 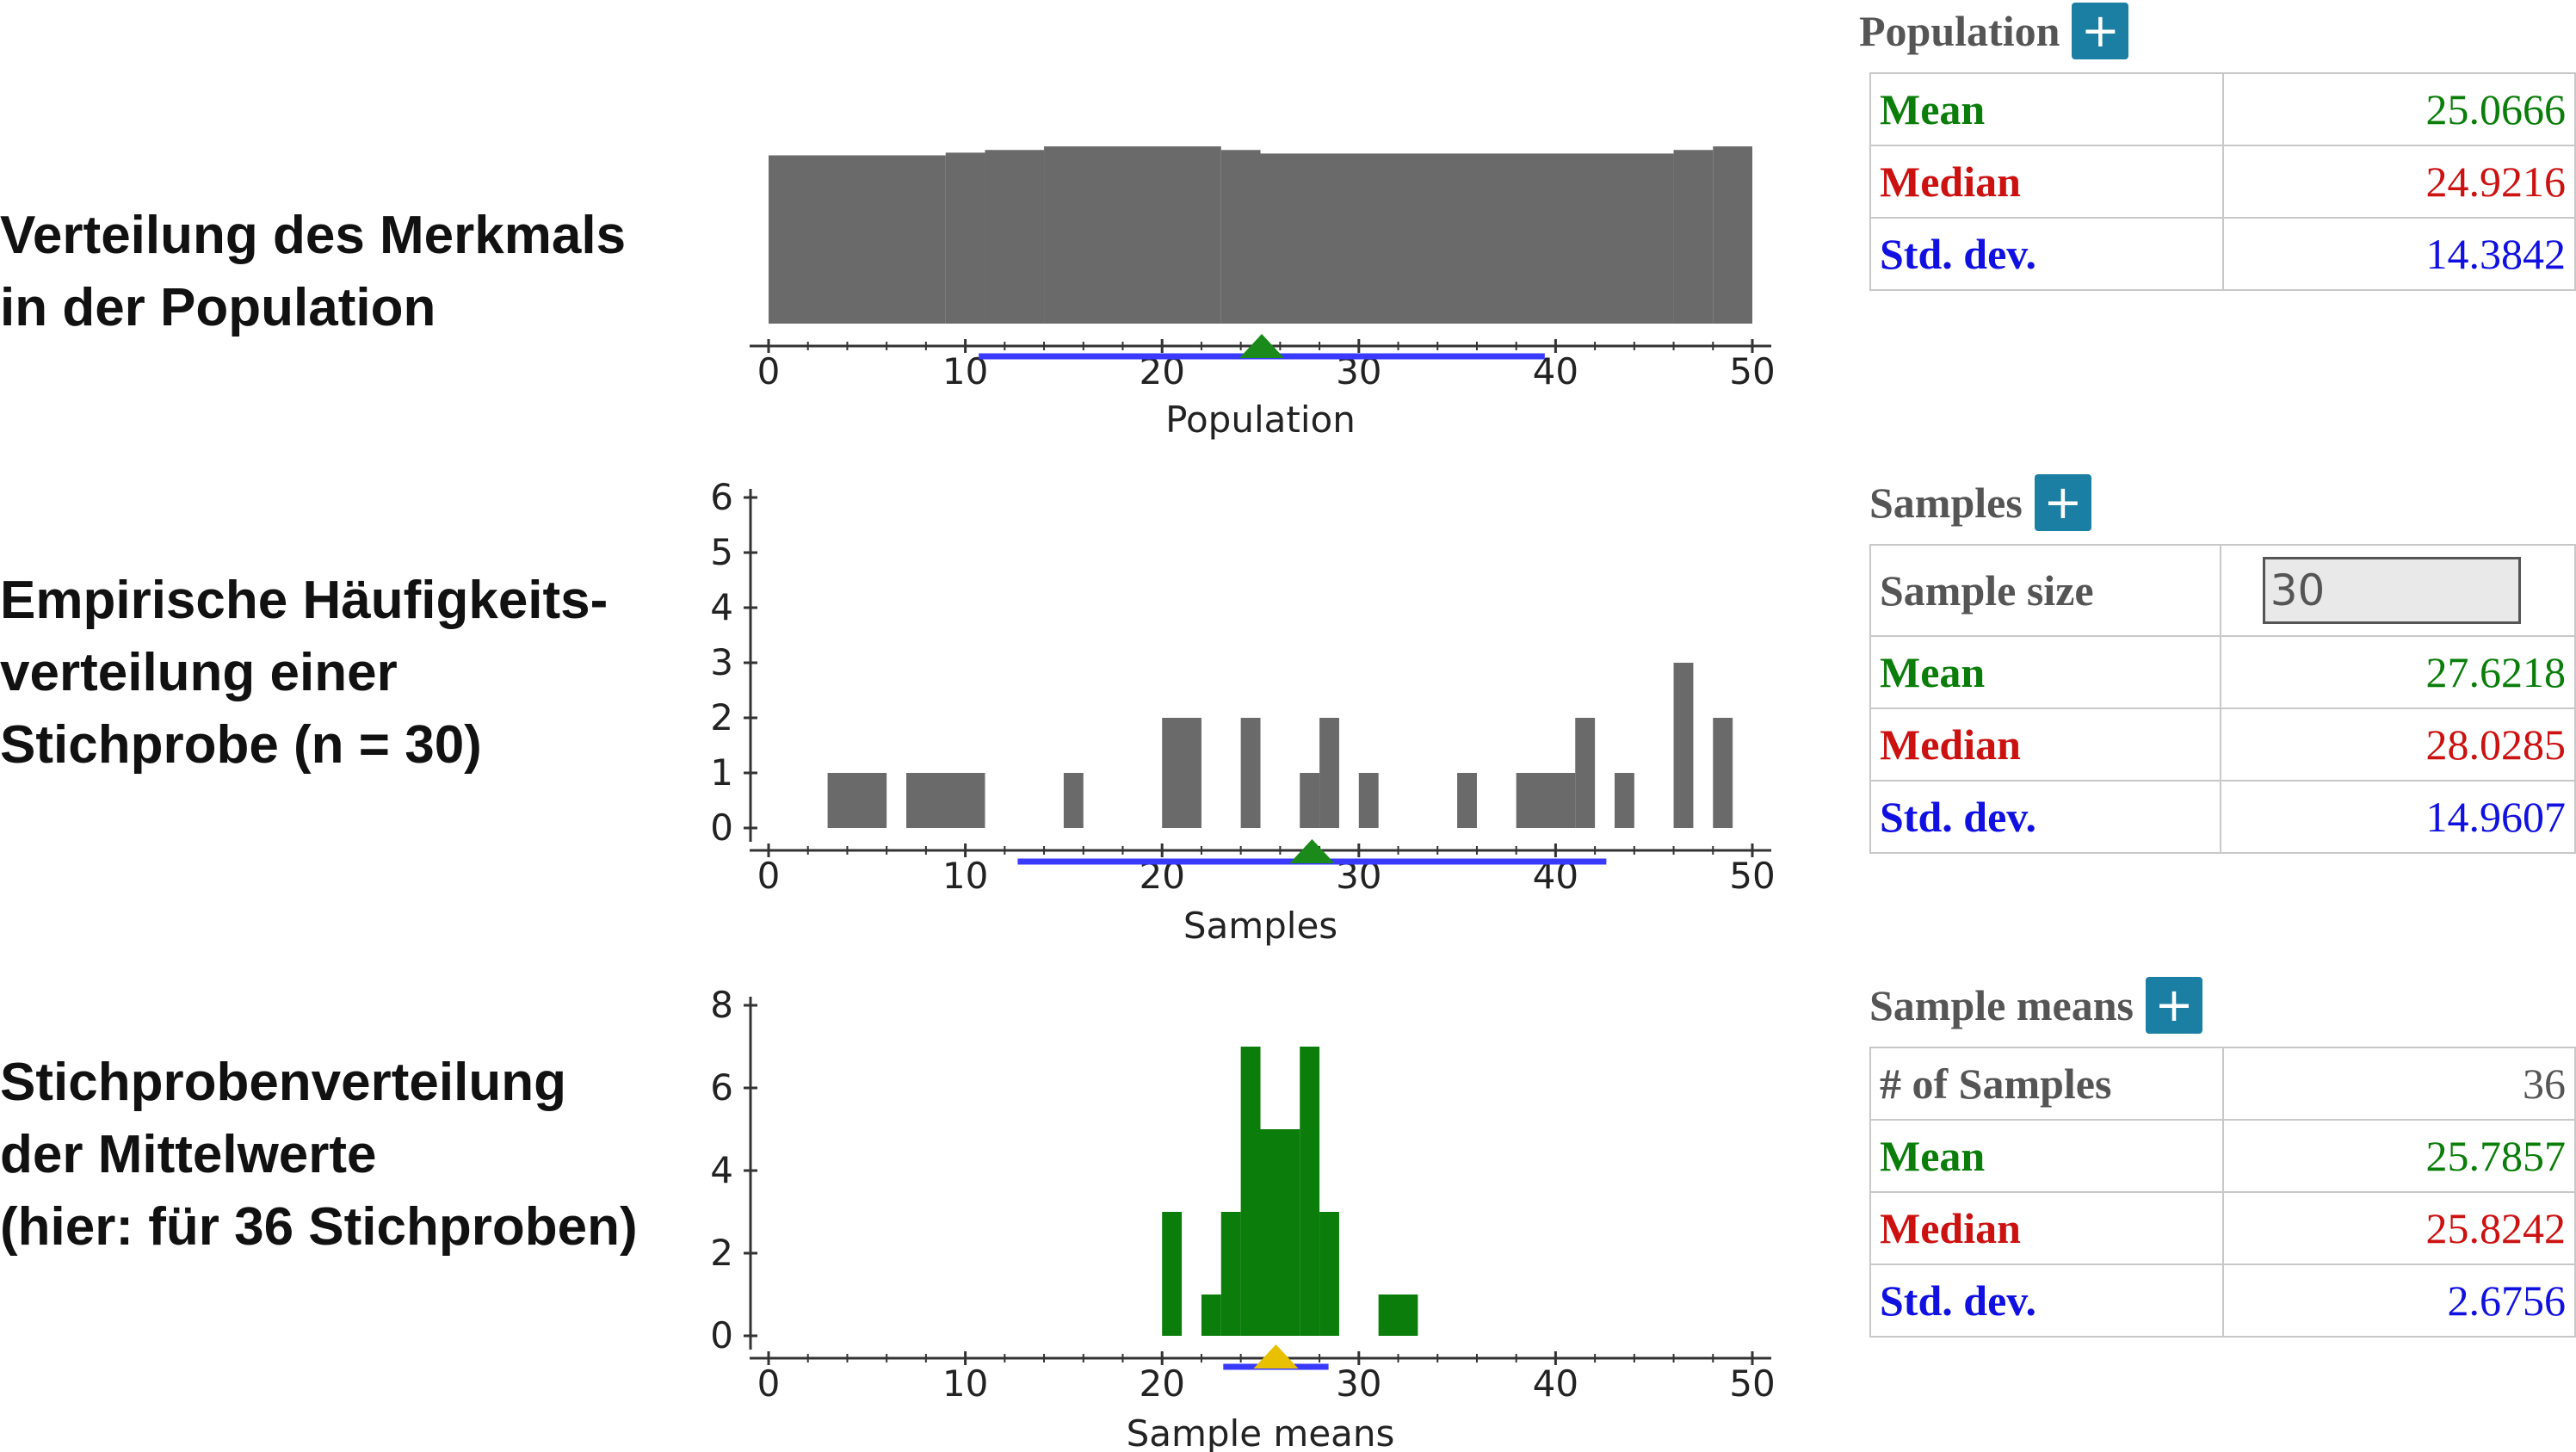 I want to click on table-row: Mean 25.7857, so click(x=2222, y=1156).